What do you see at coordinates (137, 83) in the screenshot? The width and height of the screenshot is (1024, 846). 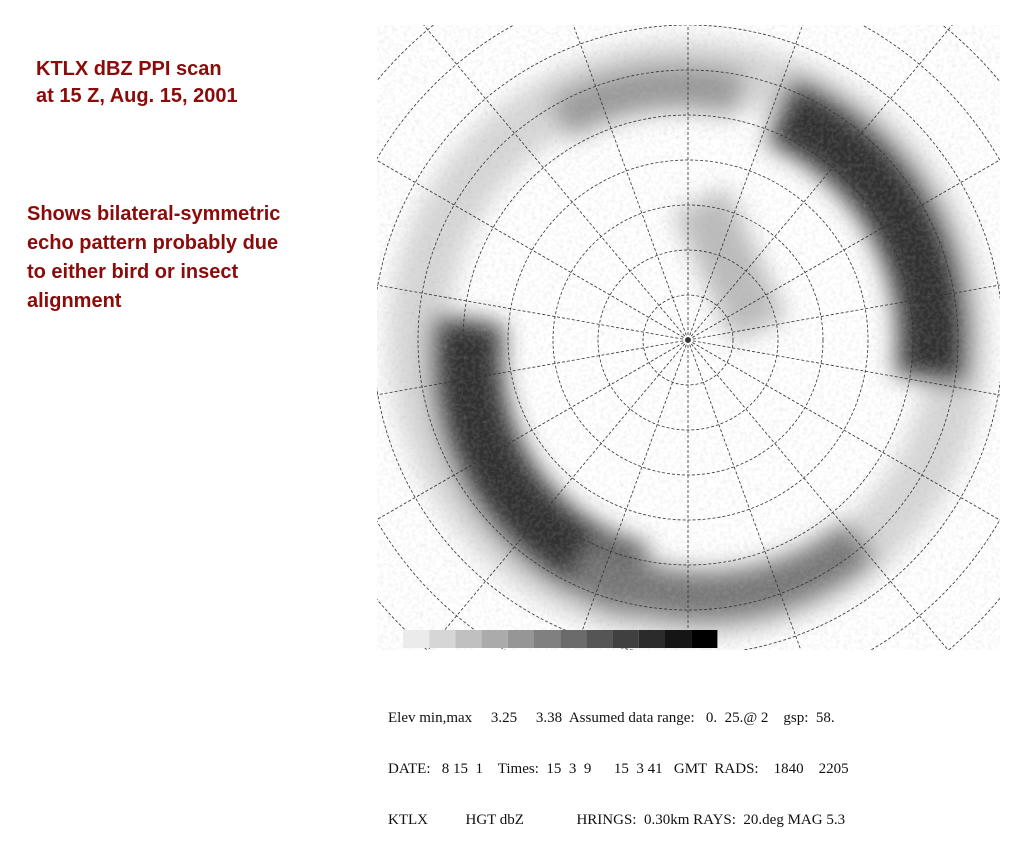 I see `title: KTLX dBZ PPI scan at 15 Z, Aug. 15, 2001` at bounding box center [137, 83].